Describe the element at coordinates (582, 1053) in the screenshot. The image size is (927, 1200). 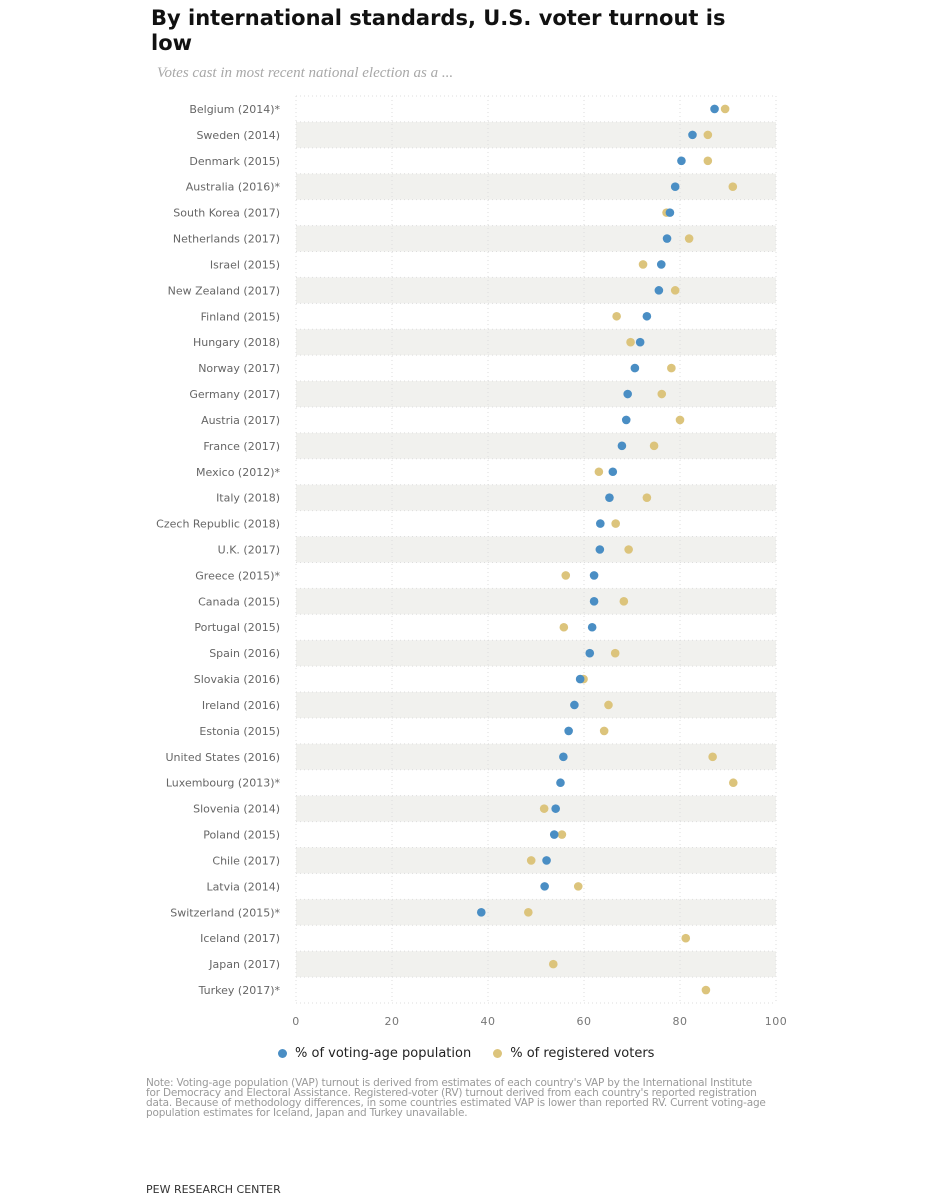
I see `legend-label-rv: % of registered voters` at that location.